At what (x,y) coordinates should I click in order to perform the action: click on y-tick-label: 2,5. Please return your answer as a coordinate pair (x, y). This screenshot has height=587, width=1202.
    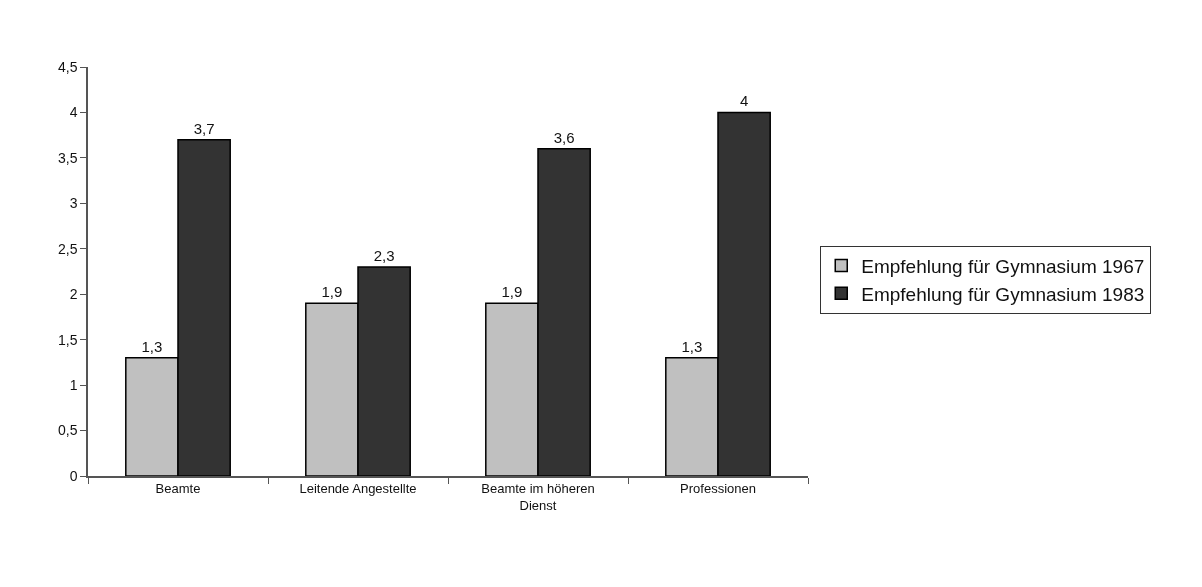
    Looking at the image, I should click on (67, 248).